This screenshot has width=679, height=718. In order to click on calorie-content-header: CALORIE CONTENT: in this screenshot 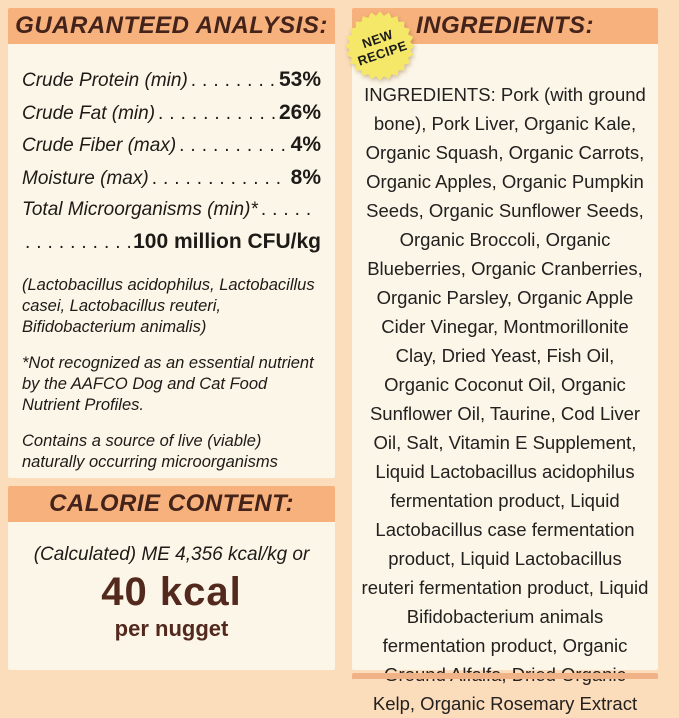, I will do `click(171, 504)`.